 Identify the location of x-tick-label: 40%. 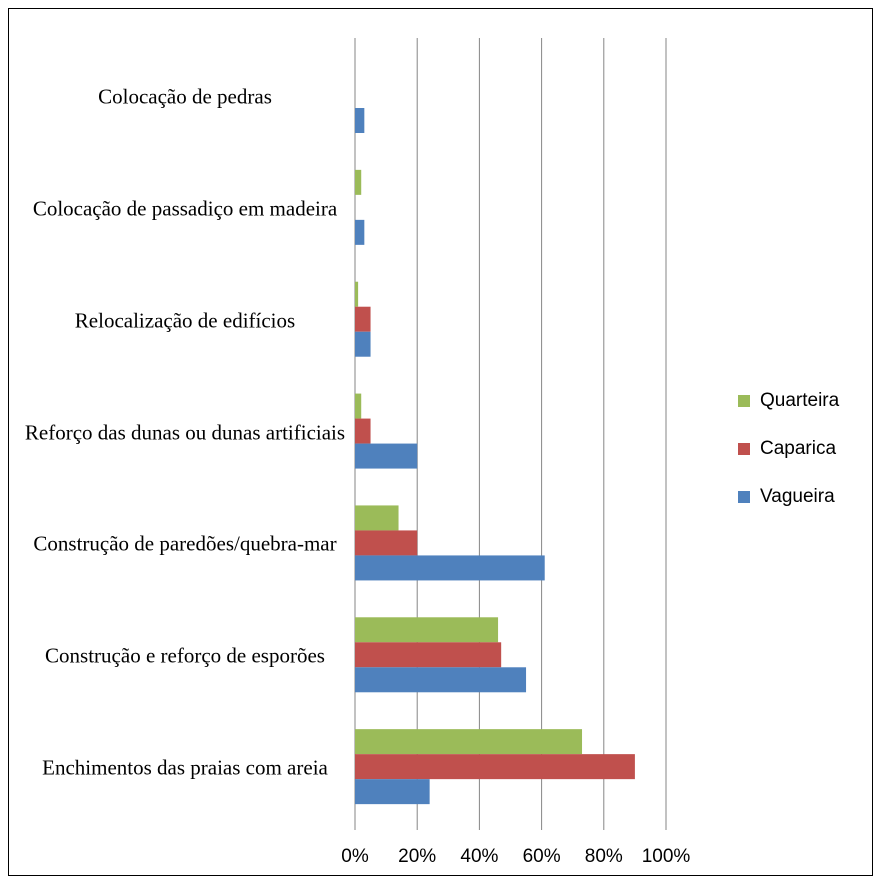
(479, 856).